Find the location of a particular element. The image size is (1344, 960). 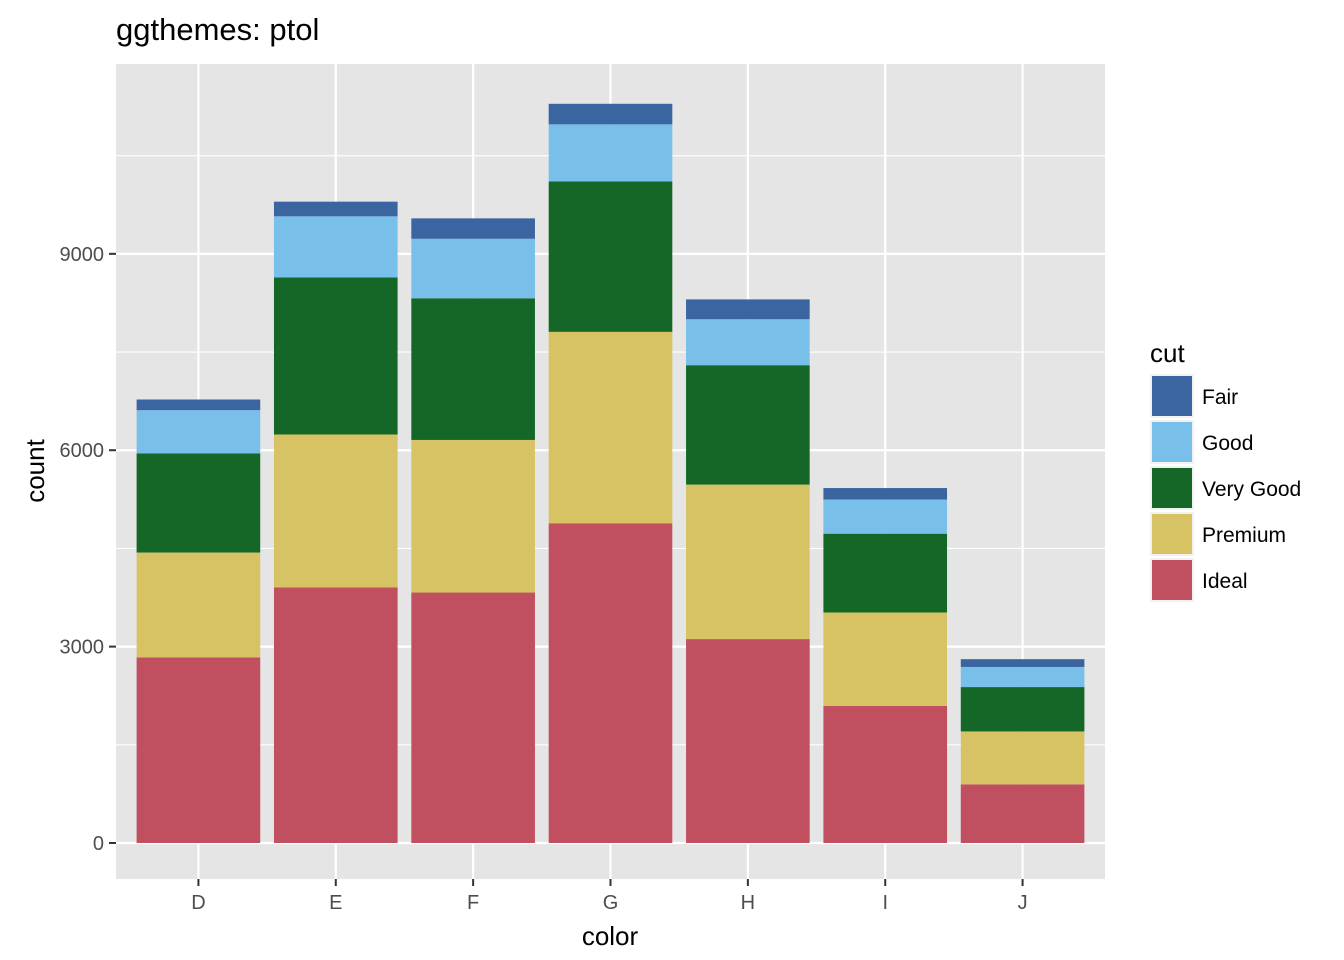

y-tick-label: 3000 is located at coordinates (82, 648).